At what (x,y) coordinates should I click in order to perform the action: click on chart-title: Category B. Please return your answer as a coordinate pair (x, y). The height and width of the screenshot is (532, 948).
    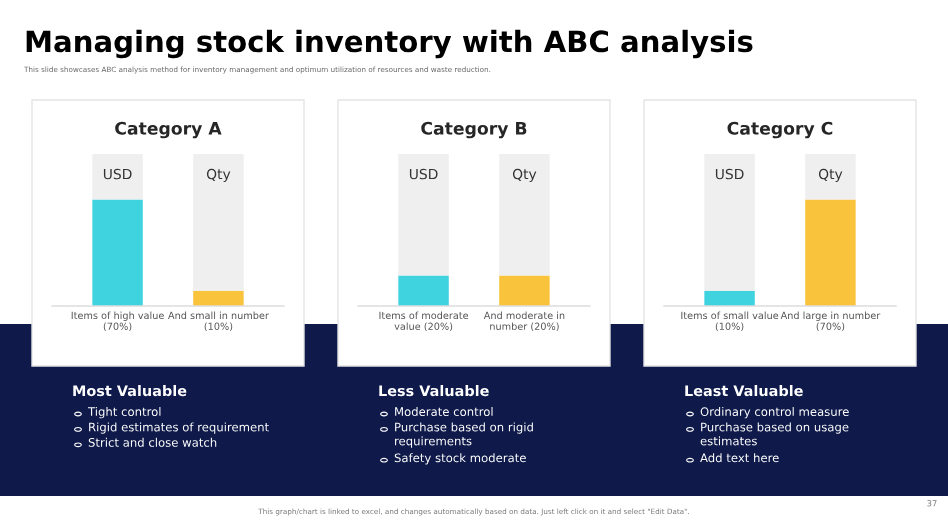
    Looking at the image, I should click on (474, 130).